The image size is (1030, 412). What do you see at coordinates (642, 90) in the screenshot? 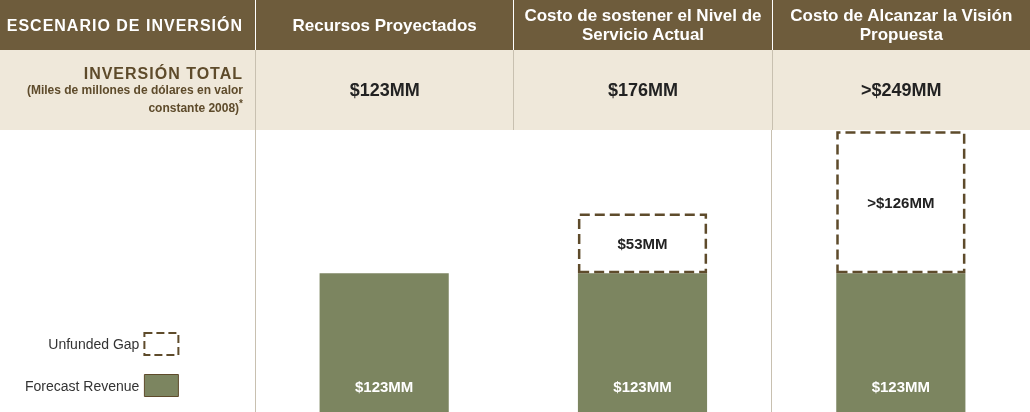
I see `text: $176MM` at bounding box center [642, 90].